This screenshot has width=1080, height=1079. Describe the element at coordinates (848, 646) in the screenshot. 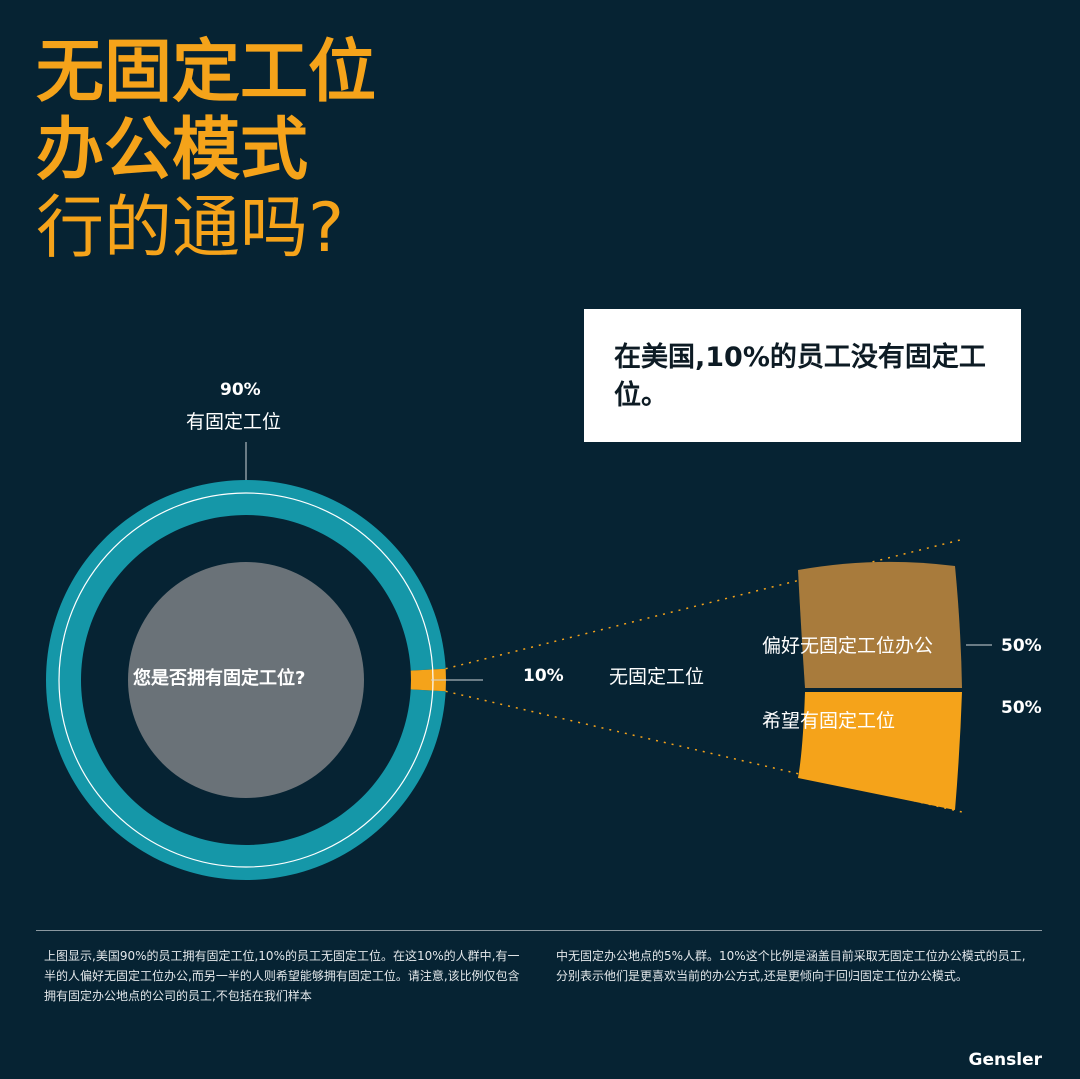

I see `segment-1-label: 偏好无固定工位办公` at that location.